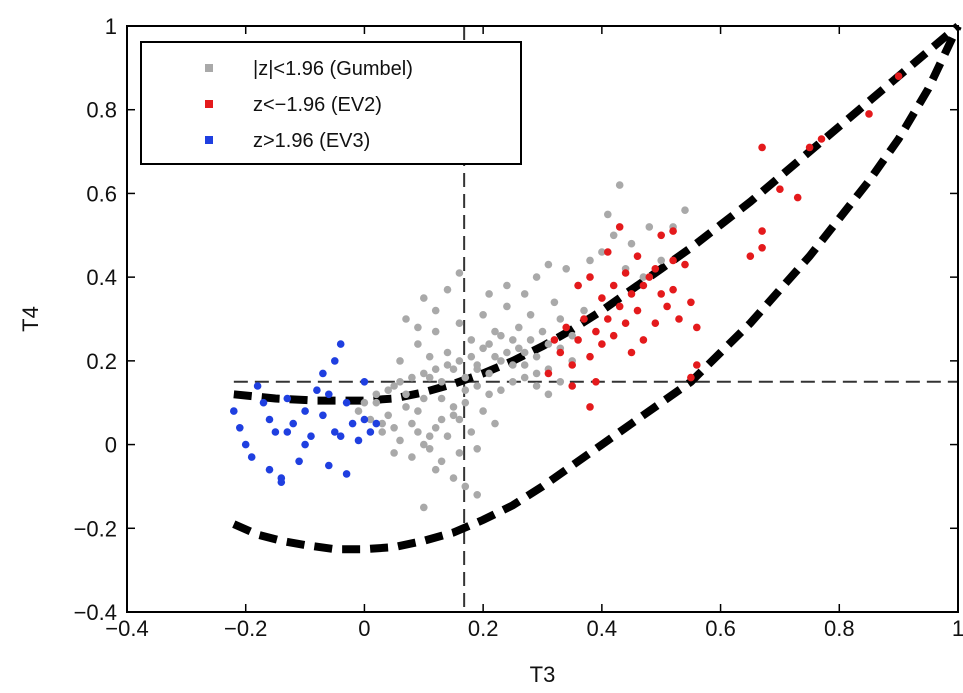  Describe the element at coordinates (331, 103) in the screenshot. I see `legend-box` at that location.